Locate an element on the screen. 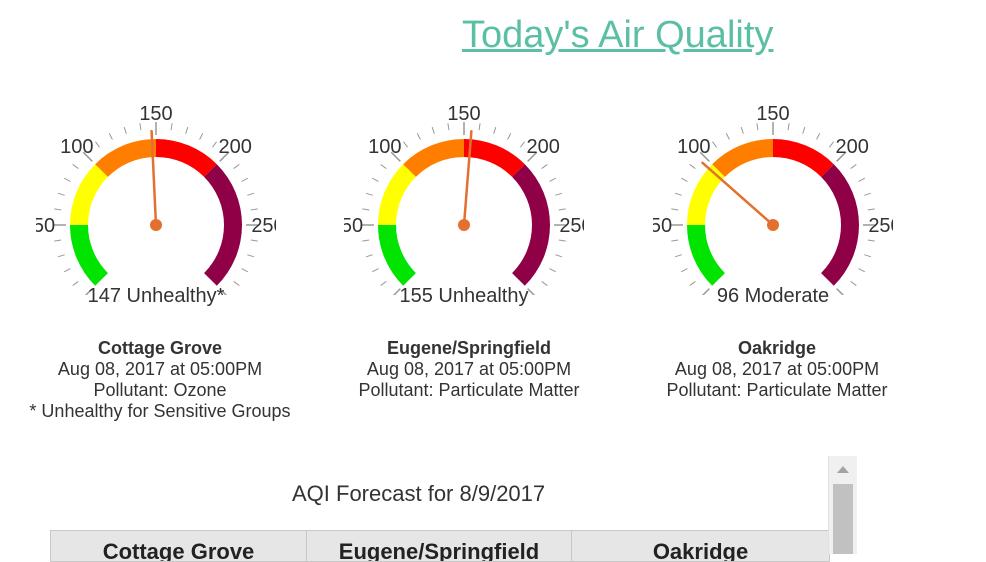 The width and height of the screenshot is (986, 562). scrollbar is located at coordinates (842, 505).